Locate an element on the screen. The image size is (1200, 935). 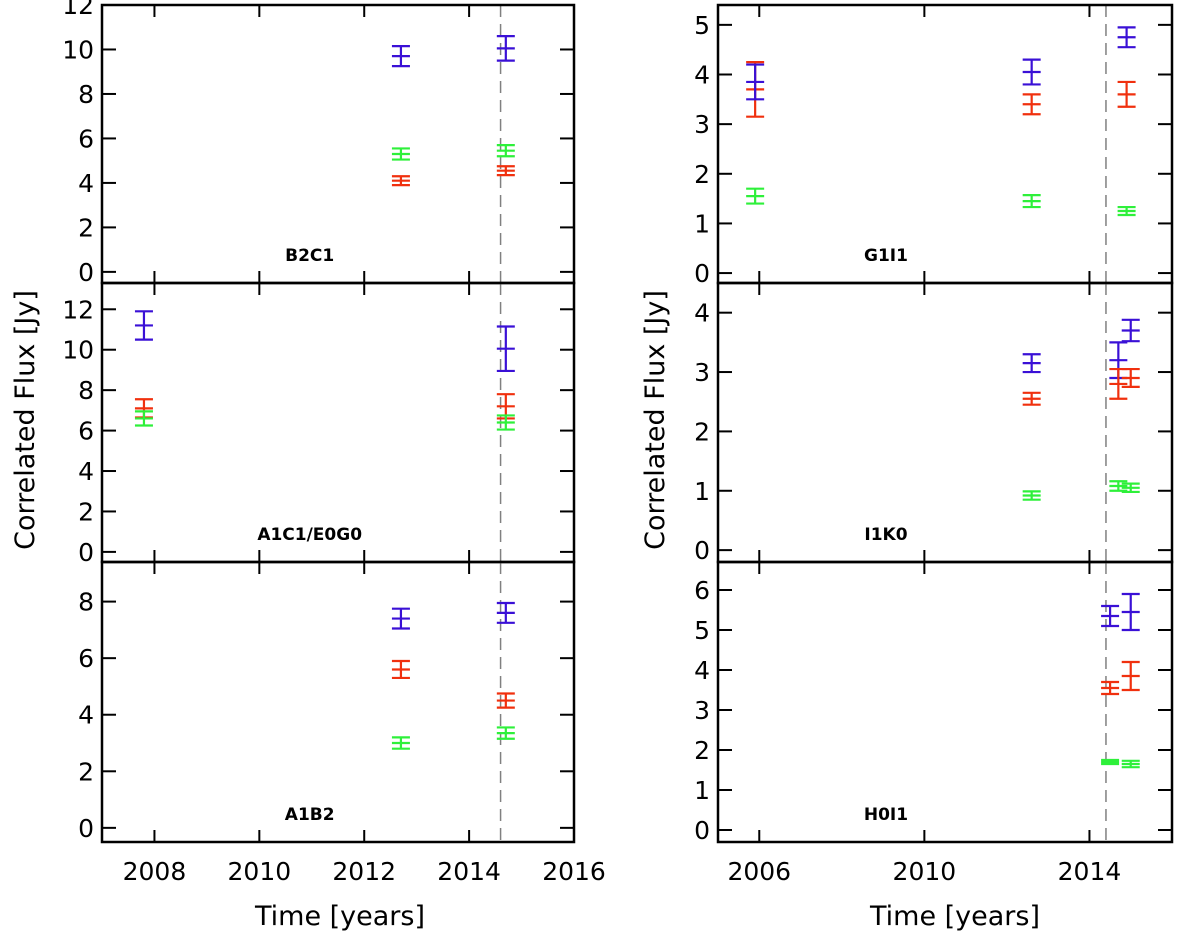
panel-b2c1: 0 2 4 6 8 10 12 B2C1 is located at coordinates (319, 143).